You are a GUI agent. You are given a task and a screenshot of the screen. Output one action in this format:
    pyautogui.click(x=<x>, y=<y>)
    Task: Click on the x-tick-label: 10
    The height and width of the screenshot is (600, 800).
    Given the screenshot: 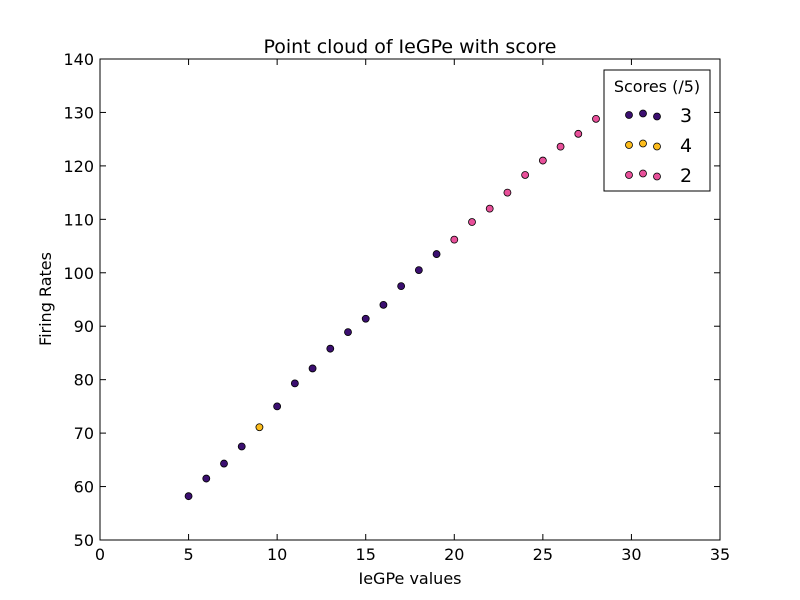 What is the action you would take?
    pyautogui.click(x=277, y=554)
    